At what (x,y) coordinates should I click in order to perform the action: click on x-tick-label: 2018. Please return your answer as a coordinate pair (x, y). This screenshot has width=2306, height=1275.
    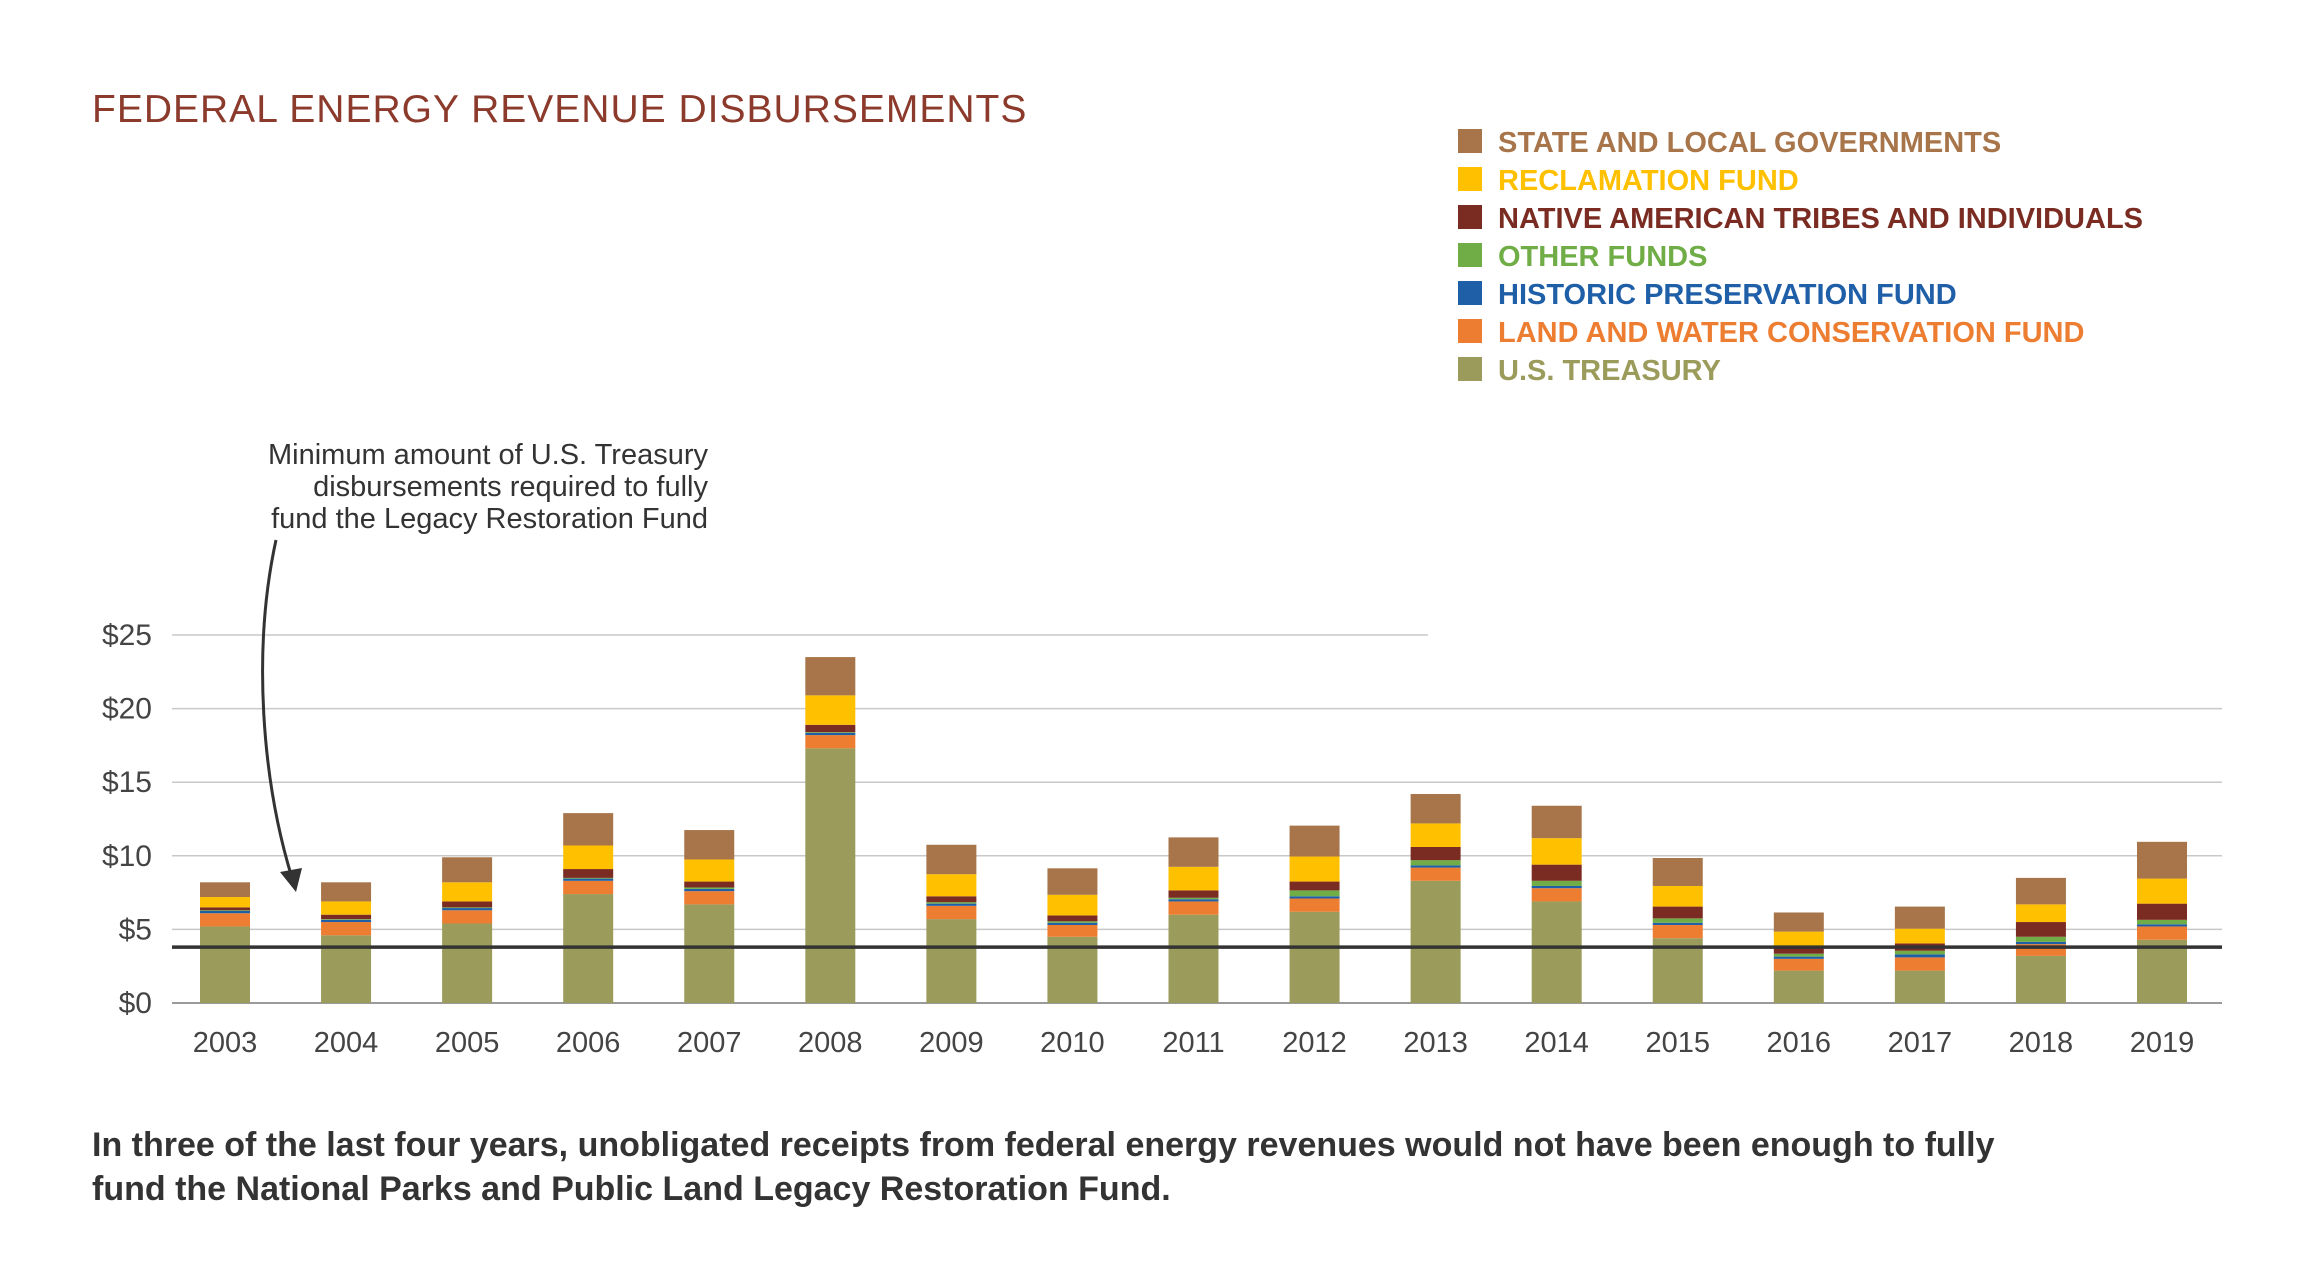
    Looking at the image, I should click on (2041, 1043).